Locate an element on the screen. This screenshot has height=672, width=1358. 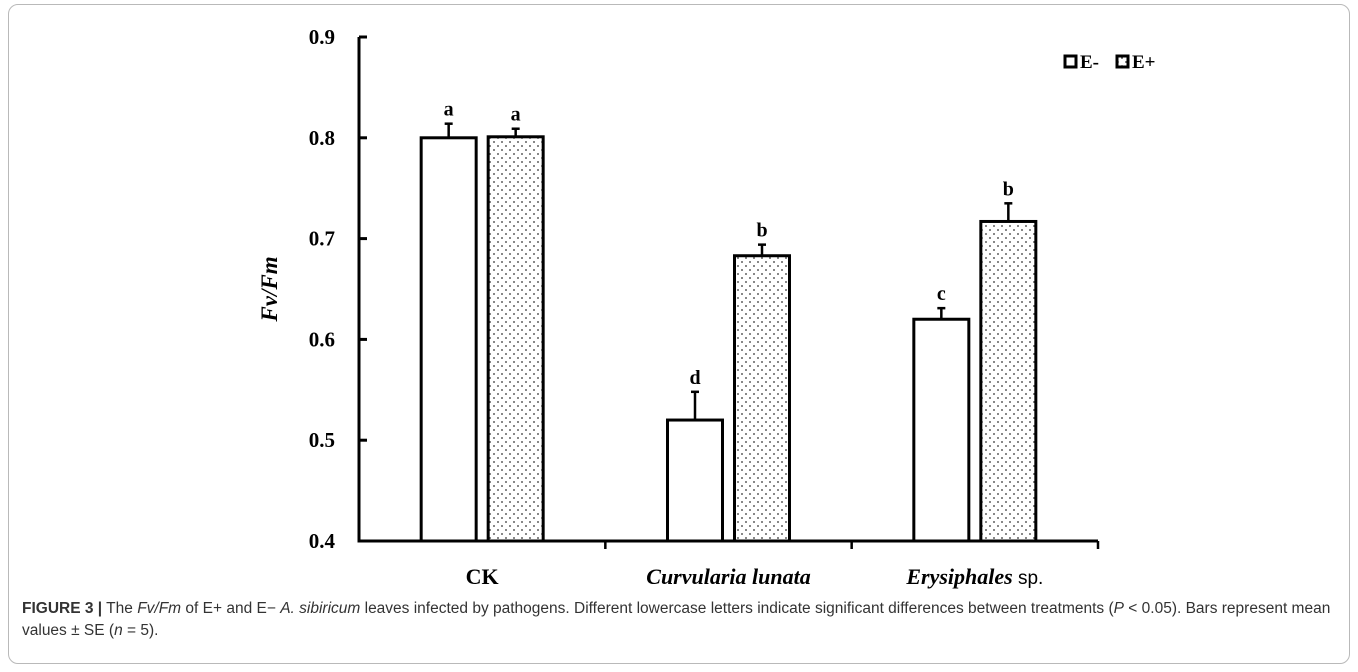
category-name: Curvularia lunata is located at coordinates (728, 576).